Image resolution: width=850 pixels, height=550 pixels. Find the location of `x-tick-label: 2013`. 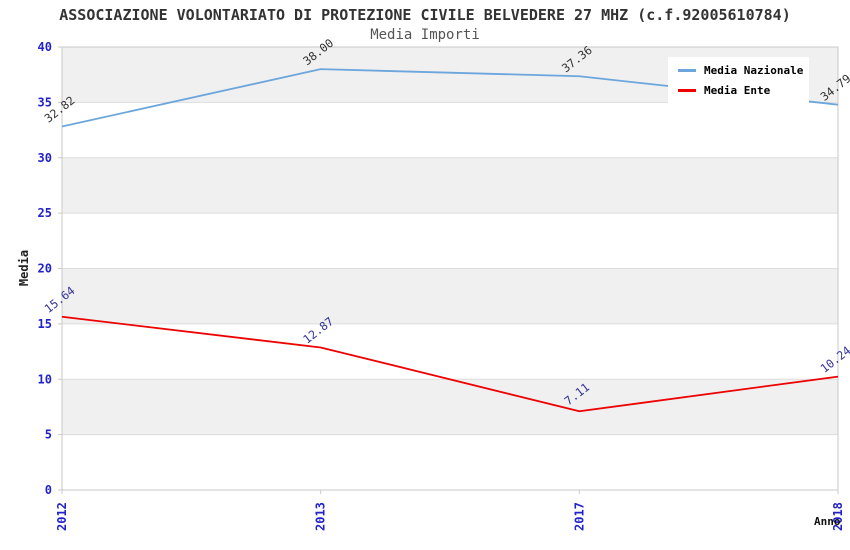

x-tick-label: 2013 is located at coordinates (321, 516).